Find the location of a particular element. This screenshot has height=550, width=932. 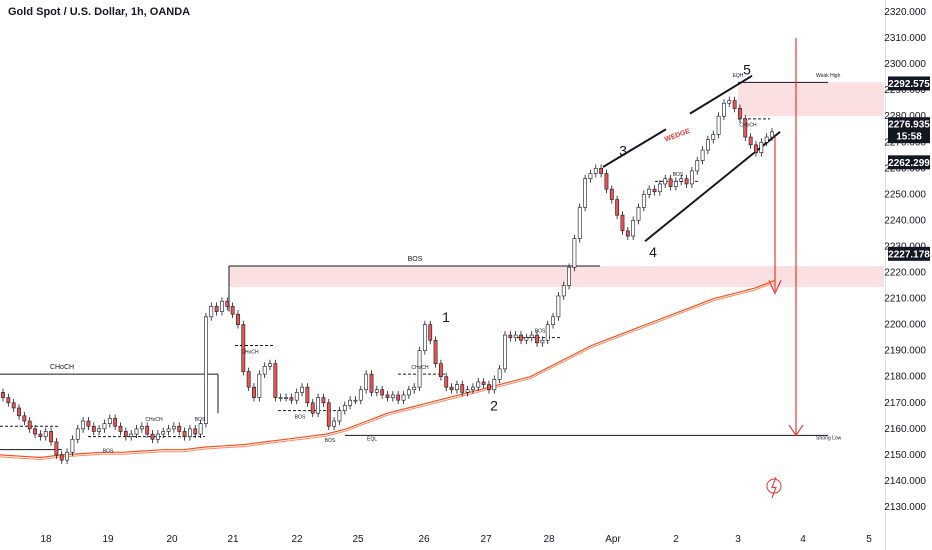

level-2262-badge: 2262.299 is located at coordinates (909, 162).